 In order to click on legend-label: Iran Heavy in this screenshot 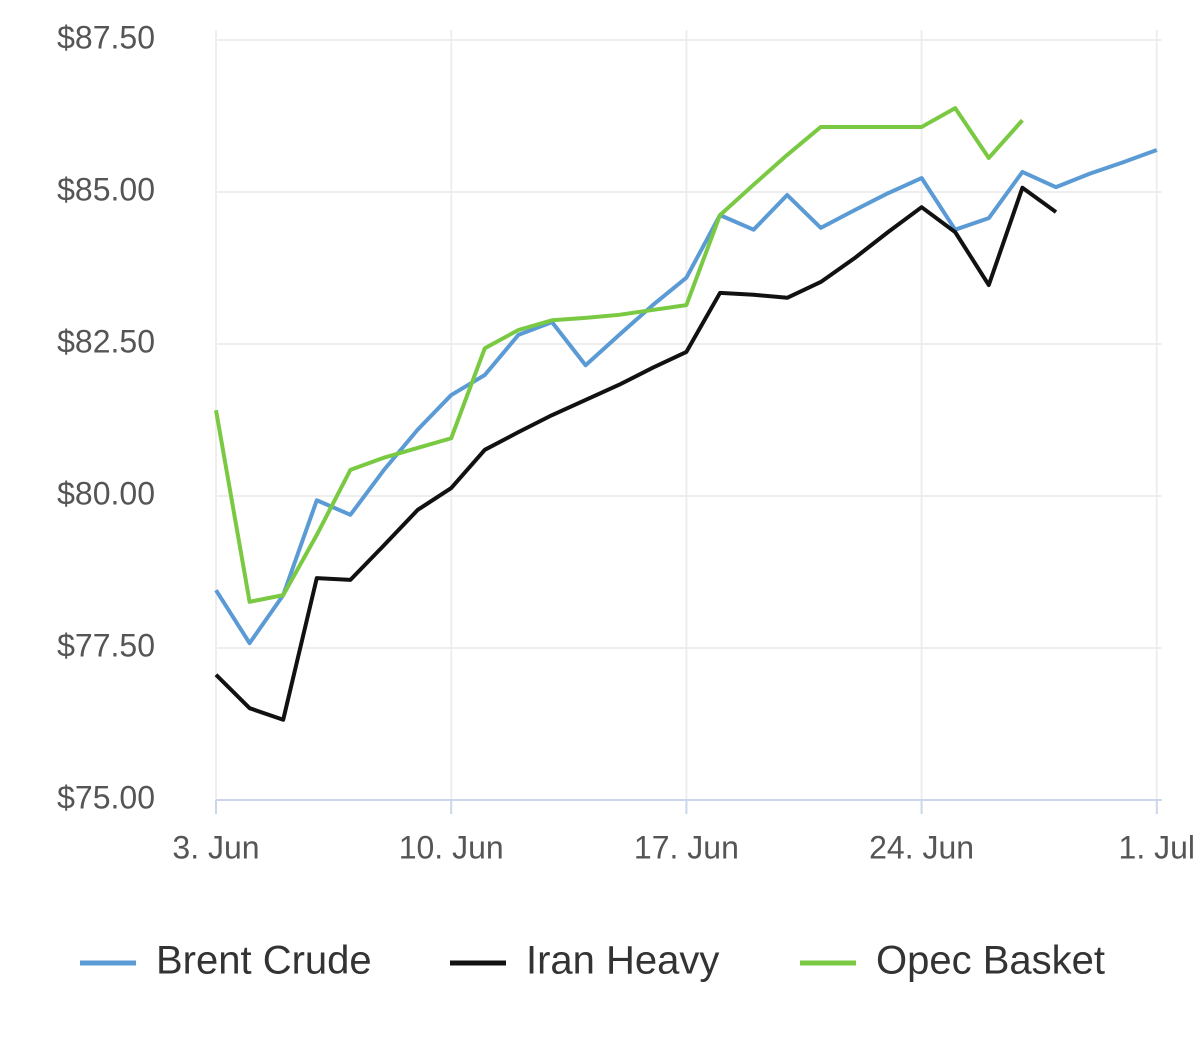, I will do `click(622, 961)`.